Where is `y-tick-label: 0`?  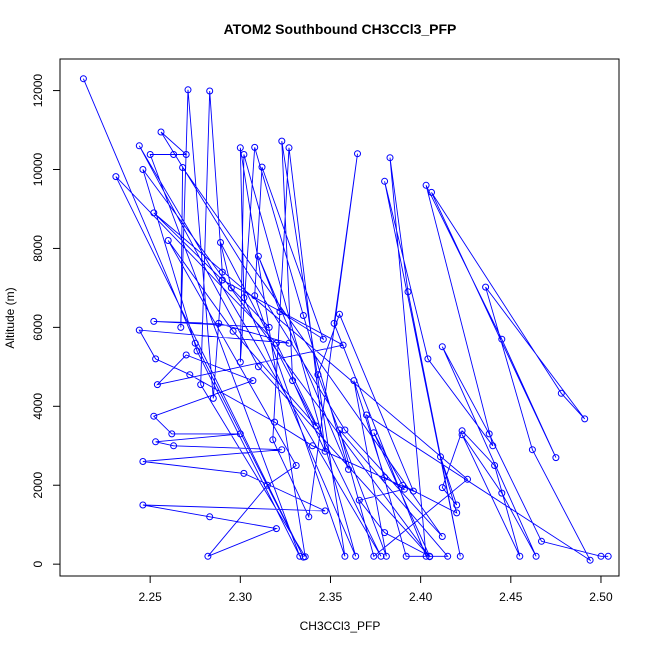
y-tick-label: 0 is located at coordinates (38, 564).